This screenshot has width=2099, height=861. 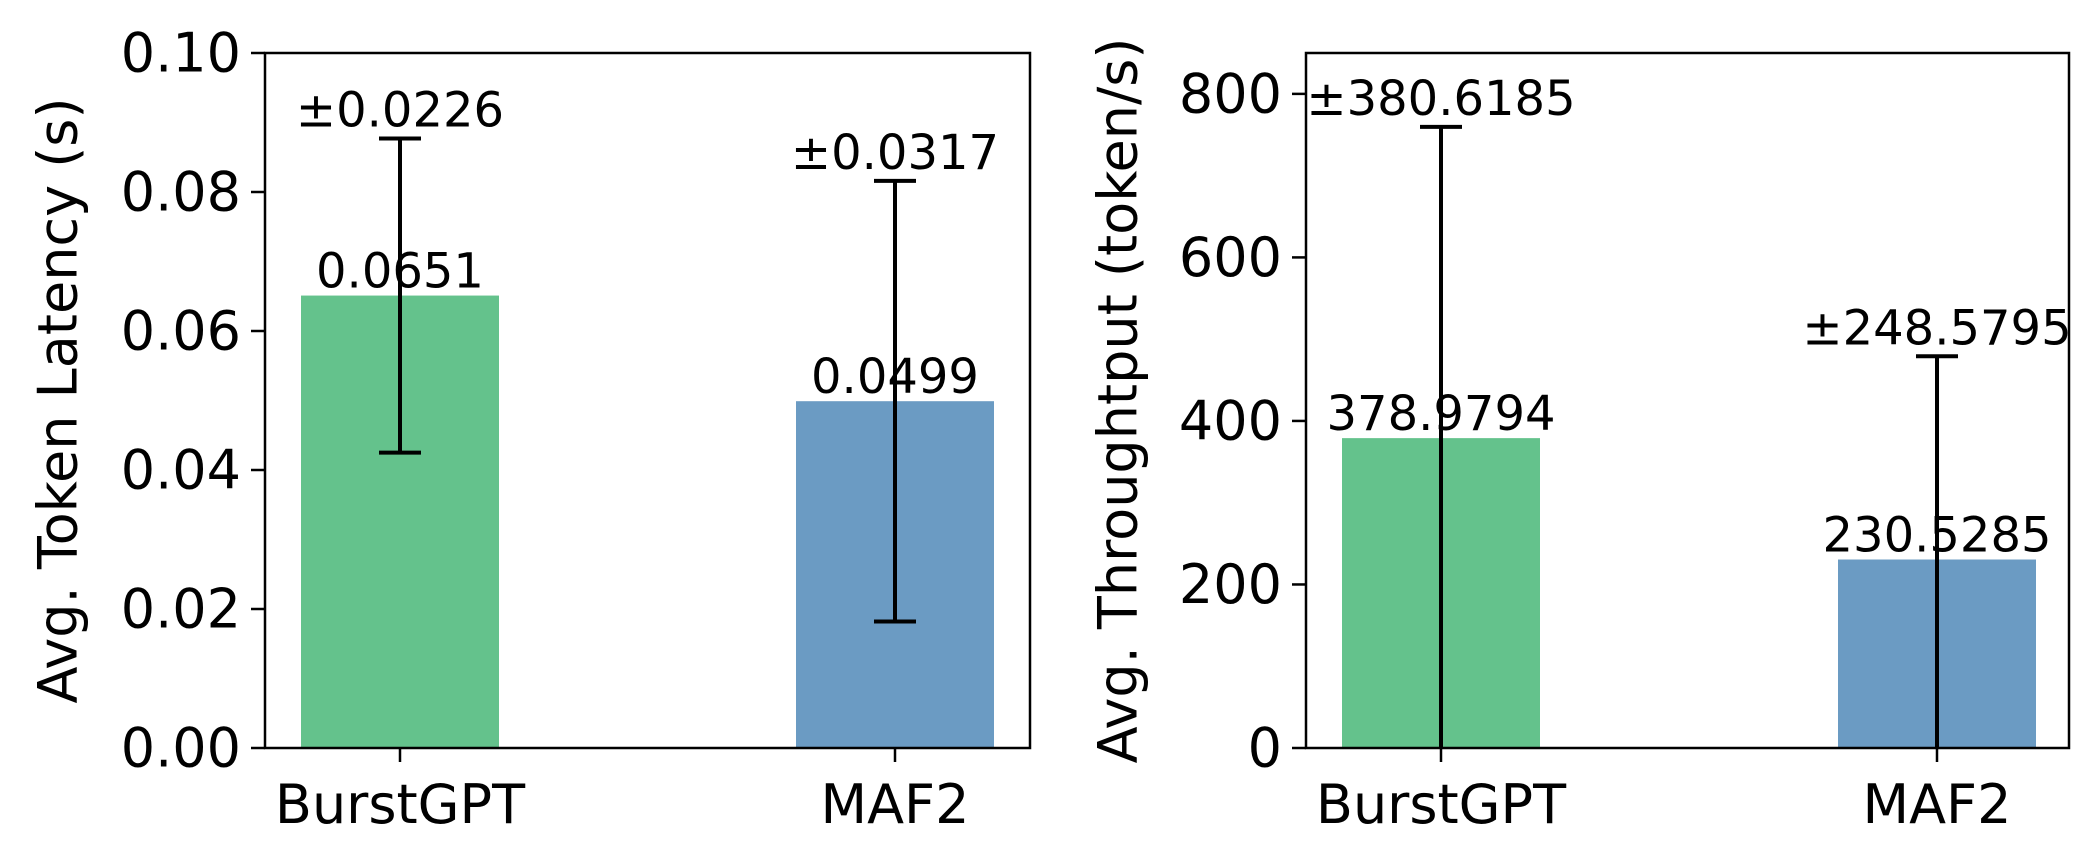 I want to click on latency-error-label: ±0.0317, so click(x=895, y=153).